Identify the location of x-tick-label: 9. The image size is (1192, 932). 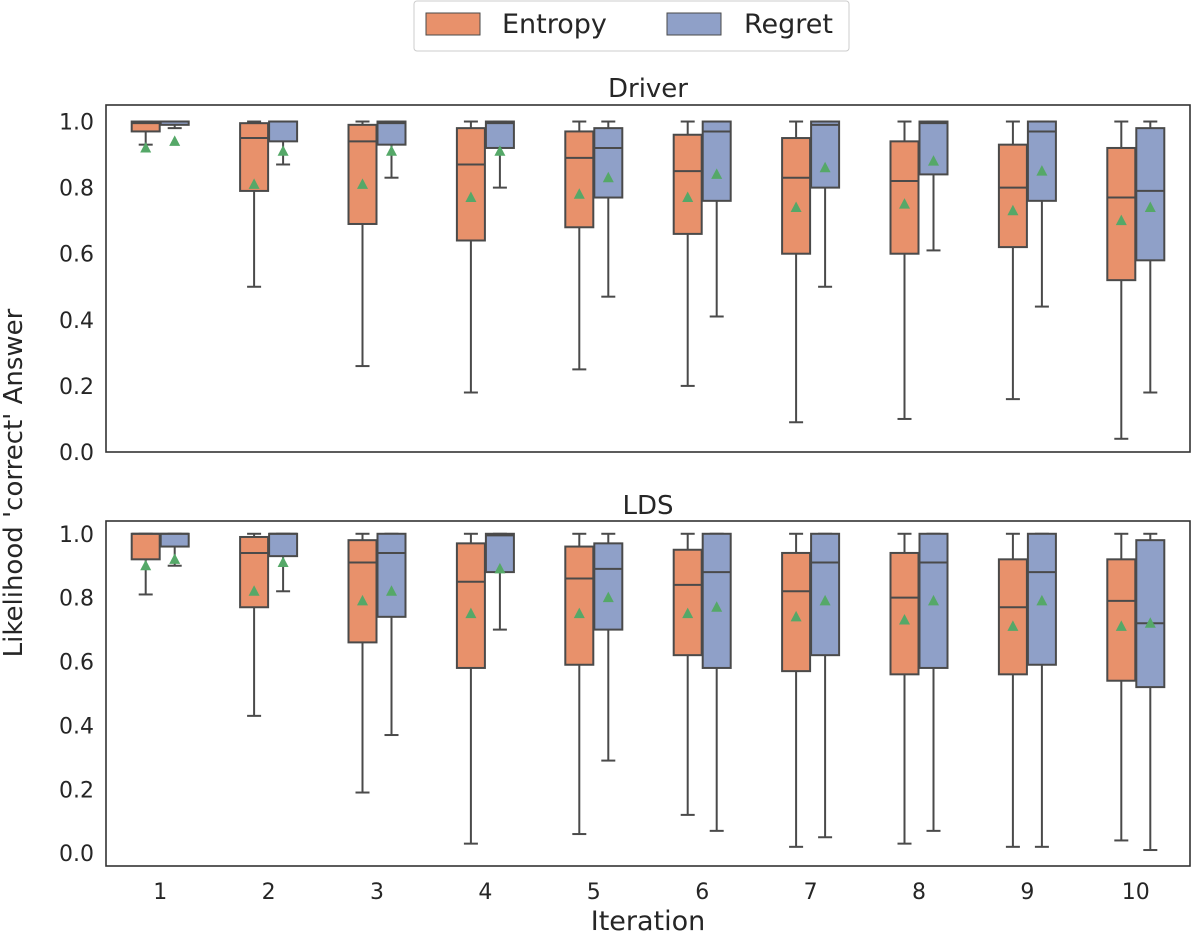
(1027, 892).